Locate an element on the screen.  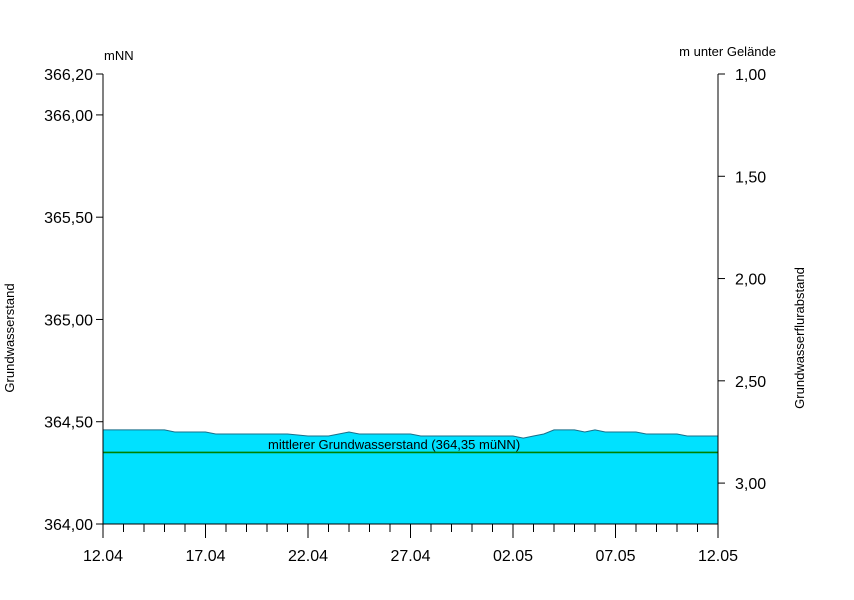
left-axis-title: Grundwasserstand is located at coordinates (9, 337).